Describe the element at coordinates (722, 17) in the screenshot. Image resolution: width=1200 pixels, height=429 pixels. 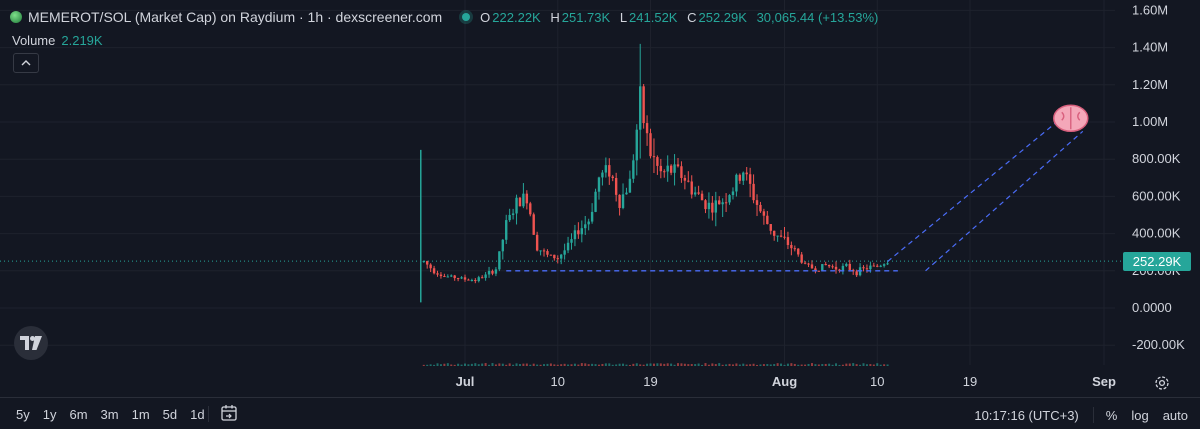
I see `close-value: 252.29K` at that location.